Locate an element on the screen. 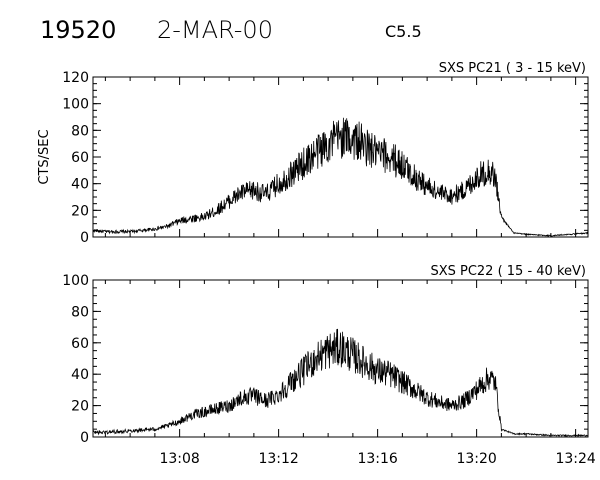 This screenshot has height=480, width=600. panel-title-2: SXS PC22 ( 15 - 40 keV) is located at coordinates (508, 271).